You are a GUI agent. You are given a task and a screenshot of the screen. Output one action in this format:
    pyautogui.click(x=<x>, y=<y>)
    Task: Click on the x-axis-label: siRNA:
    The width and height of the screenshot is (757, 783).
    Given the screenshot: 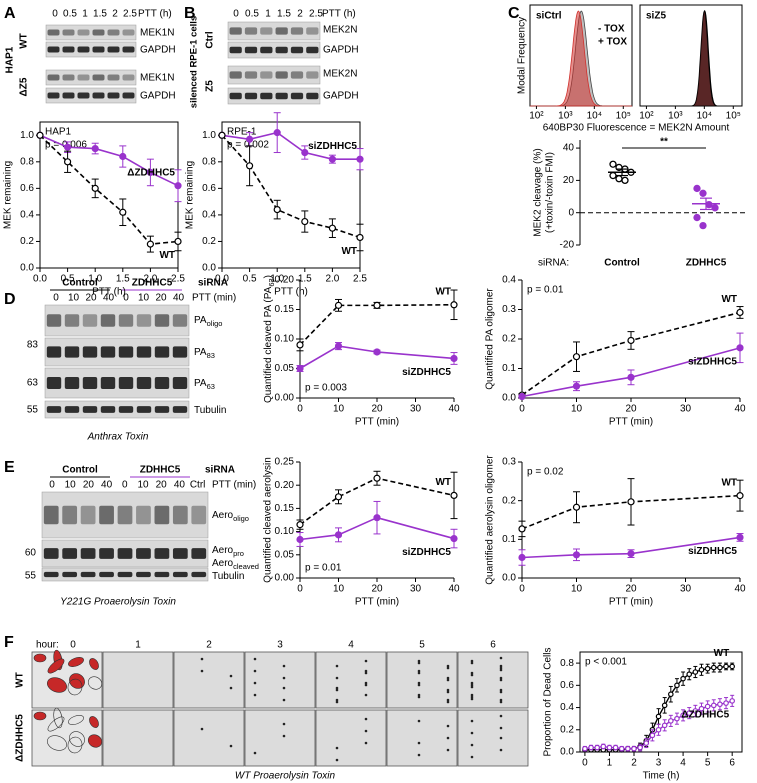 What is the action you would take?
    pyautogui.click(x=553, y=263)
    